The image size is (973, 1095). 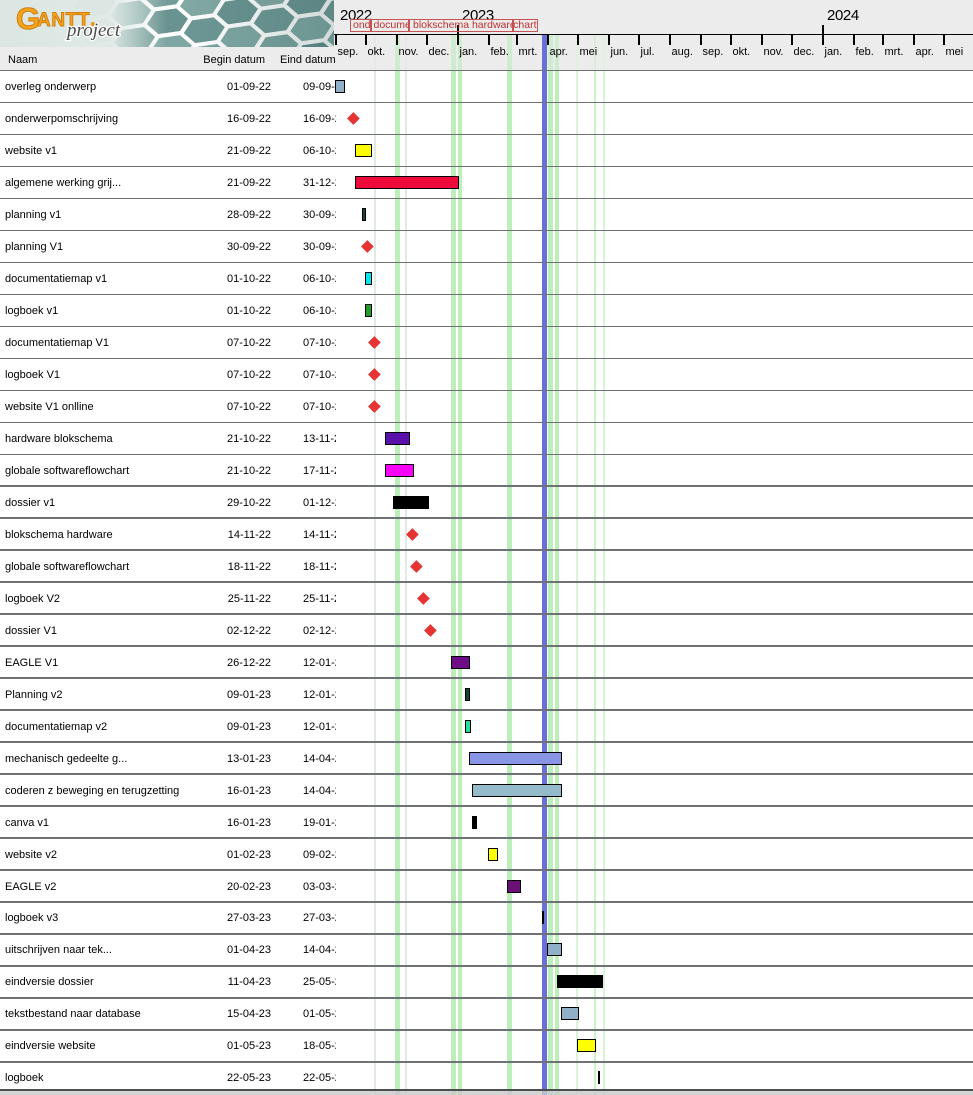 What do you see at coordinates (63, 20) in the screenshot?
I see `svg-text: ANTT` at bounding box center [63, 20].